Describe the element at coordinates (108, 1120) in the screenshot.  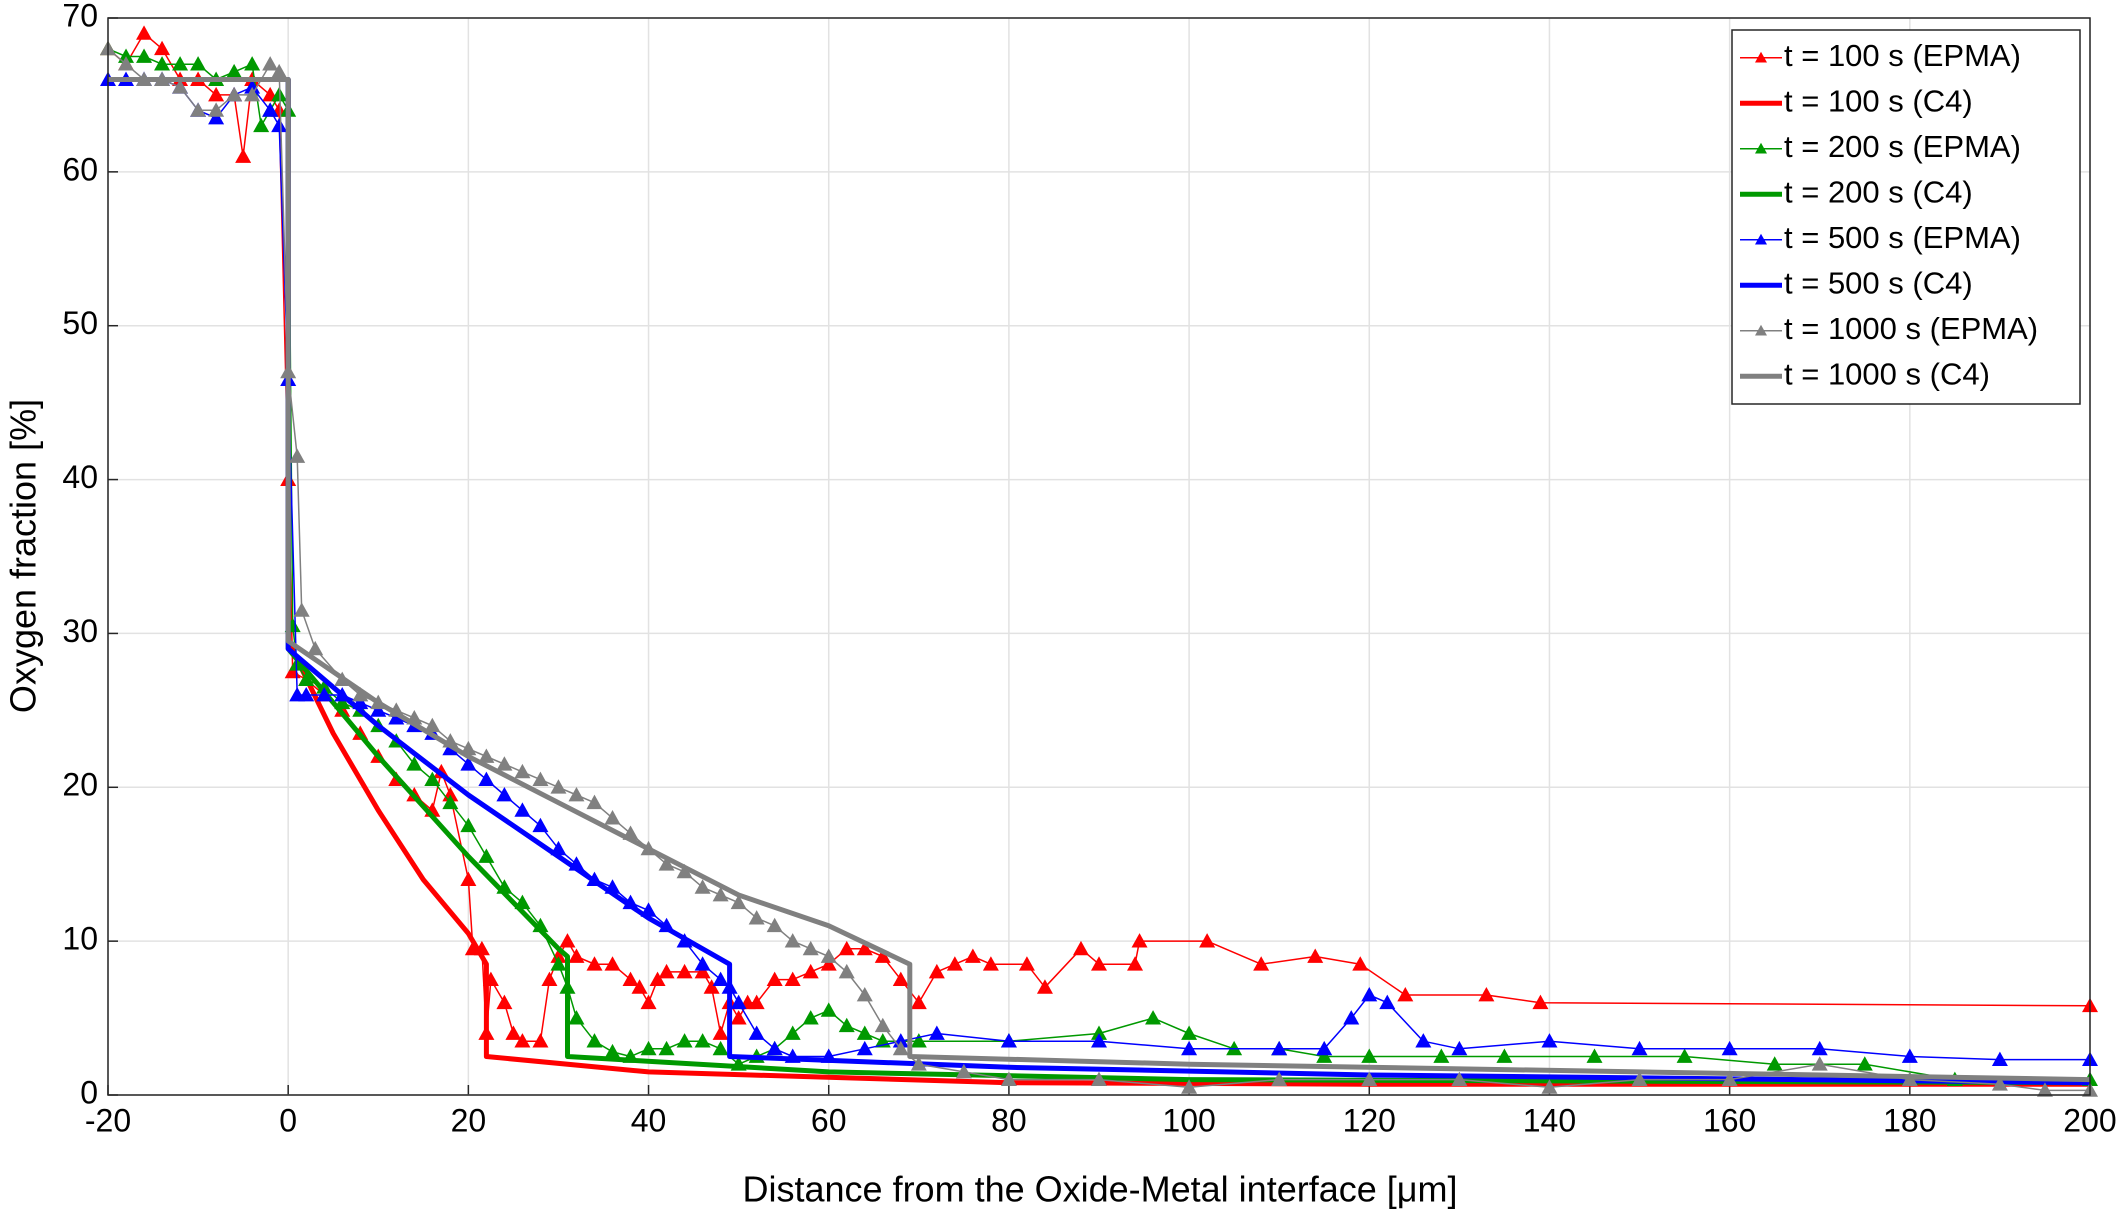
I see `x-tick-label: -20` at that location.